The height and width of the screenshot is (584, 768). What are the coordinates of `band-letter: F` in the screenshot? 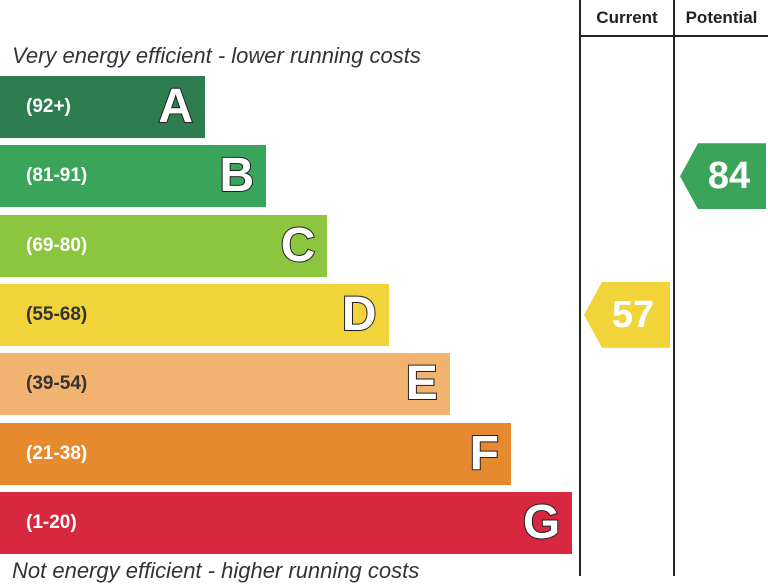 It's located at (484, 453).